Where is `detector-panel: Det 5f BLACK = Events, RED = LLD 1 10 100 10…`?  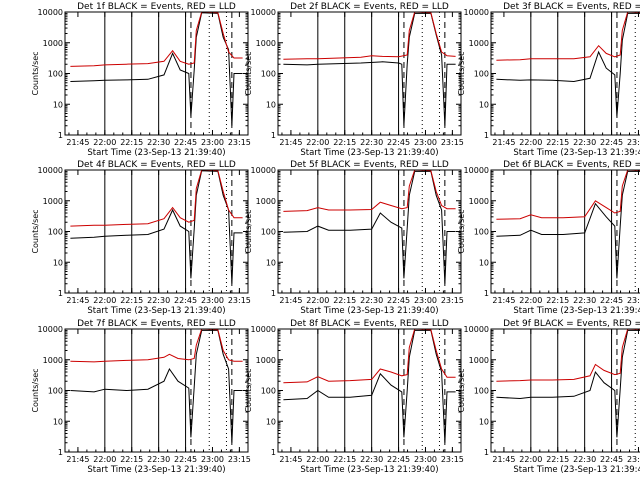 detector-panel: Det 5f BLACK = Events, RED = LLD 1 10 100 10… is located at coordinates (354, 238).